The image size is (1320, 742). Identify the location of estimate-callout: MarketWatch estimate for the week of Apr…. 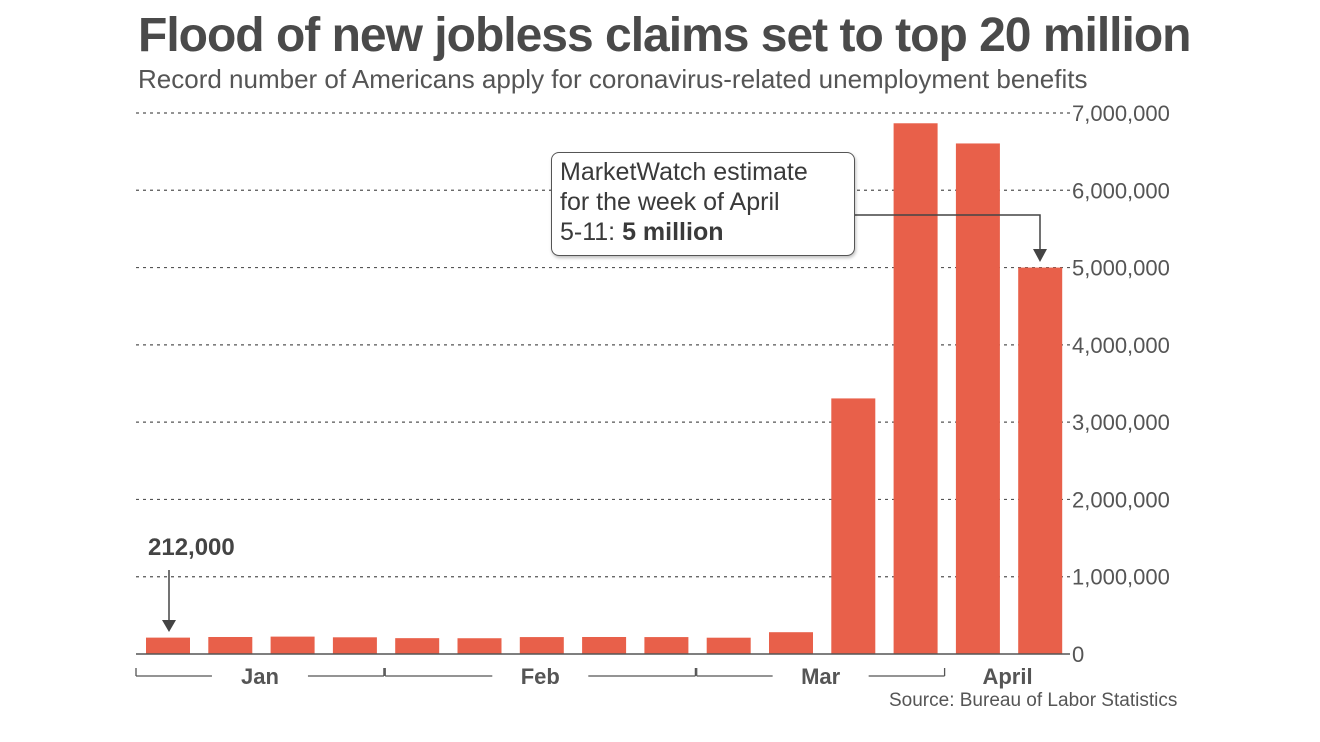
(703, 204).